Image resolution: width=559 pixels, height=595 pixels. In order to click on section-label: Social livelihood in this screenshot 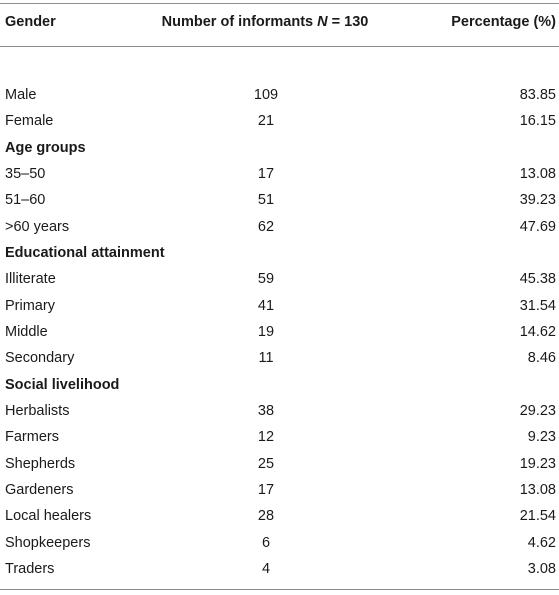, I will do `click(62, 384)`.